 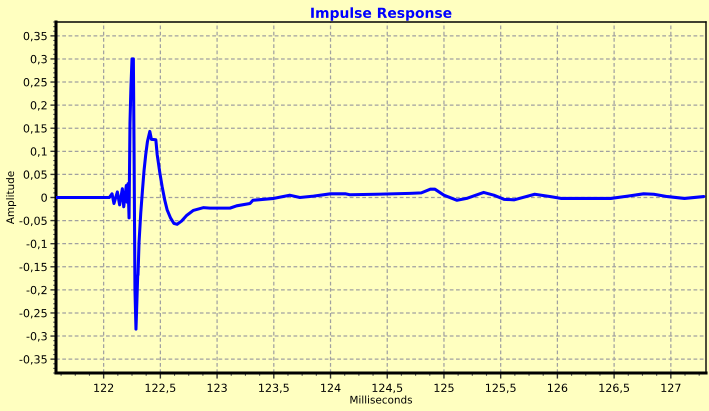 I want to click on y-tick-label: 0,35, so click(x=35, y=37).